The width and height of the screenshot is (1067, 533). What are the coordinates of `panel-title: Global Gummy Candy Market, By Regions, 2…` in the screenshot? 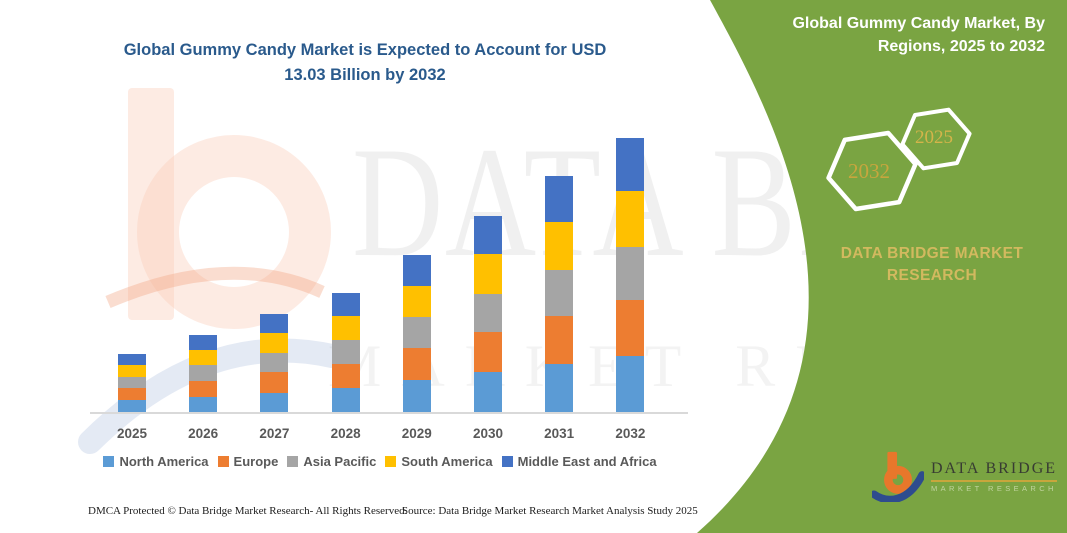 It's located at (889, 35).